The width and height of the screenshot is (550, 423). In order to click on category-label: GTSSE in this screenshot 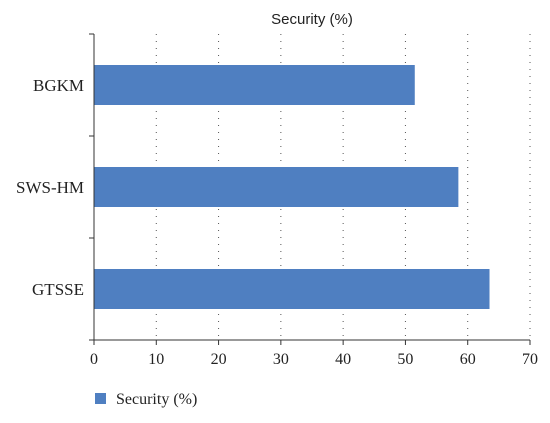, I will do `click(58, 289)`.